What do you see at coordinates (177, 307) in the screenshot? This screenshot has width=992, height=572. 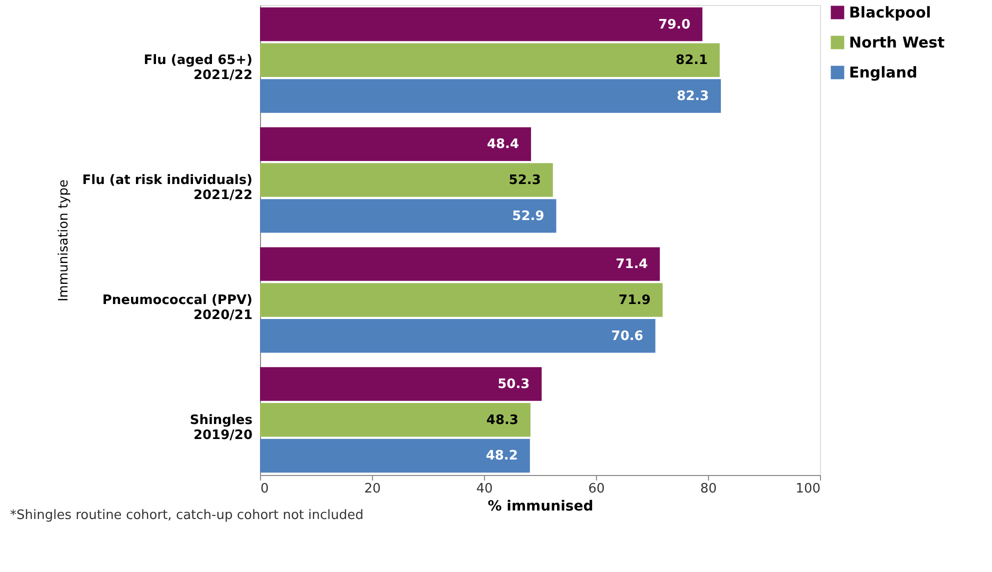 I see `y-tick-label: Pneumococcal (PPV) 2020/21` at bounding box center [177, 307].